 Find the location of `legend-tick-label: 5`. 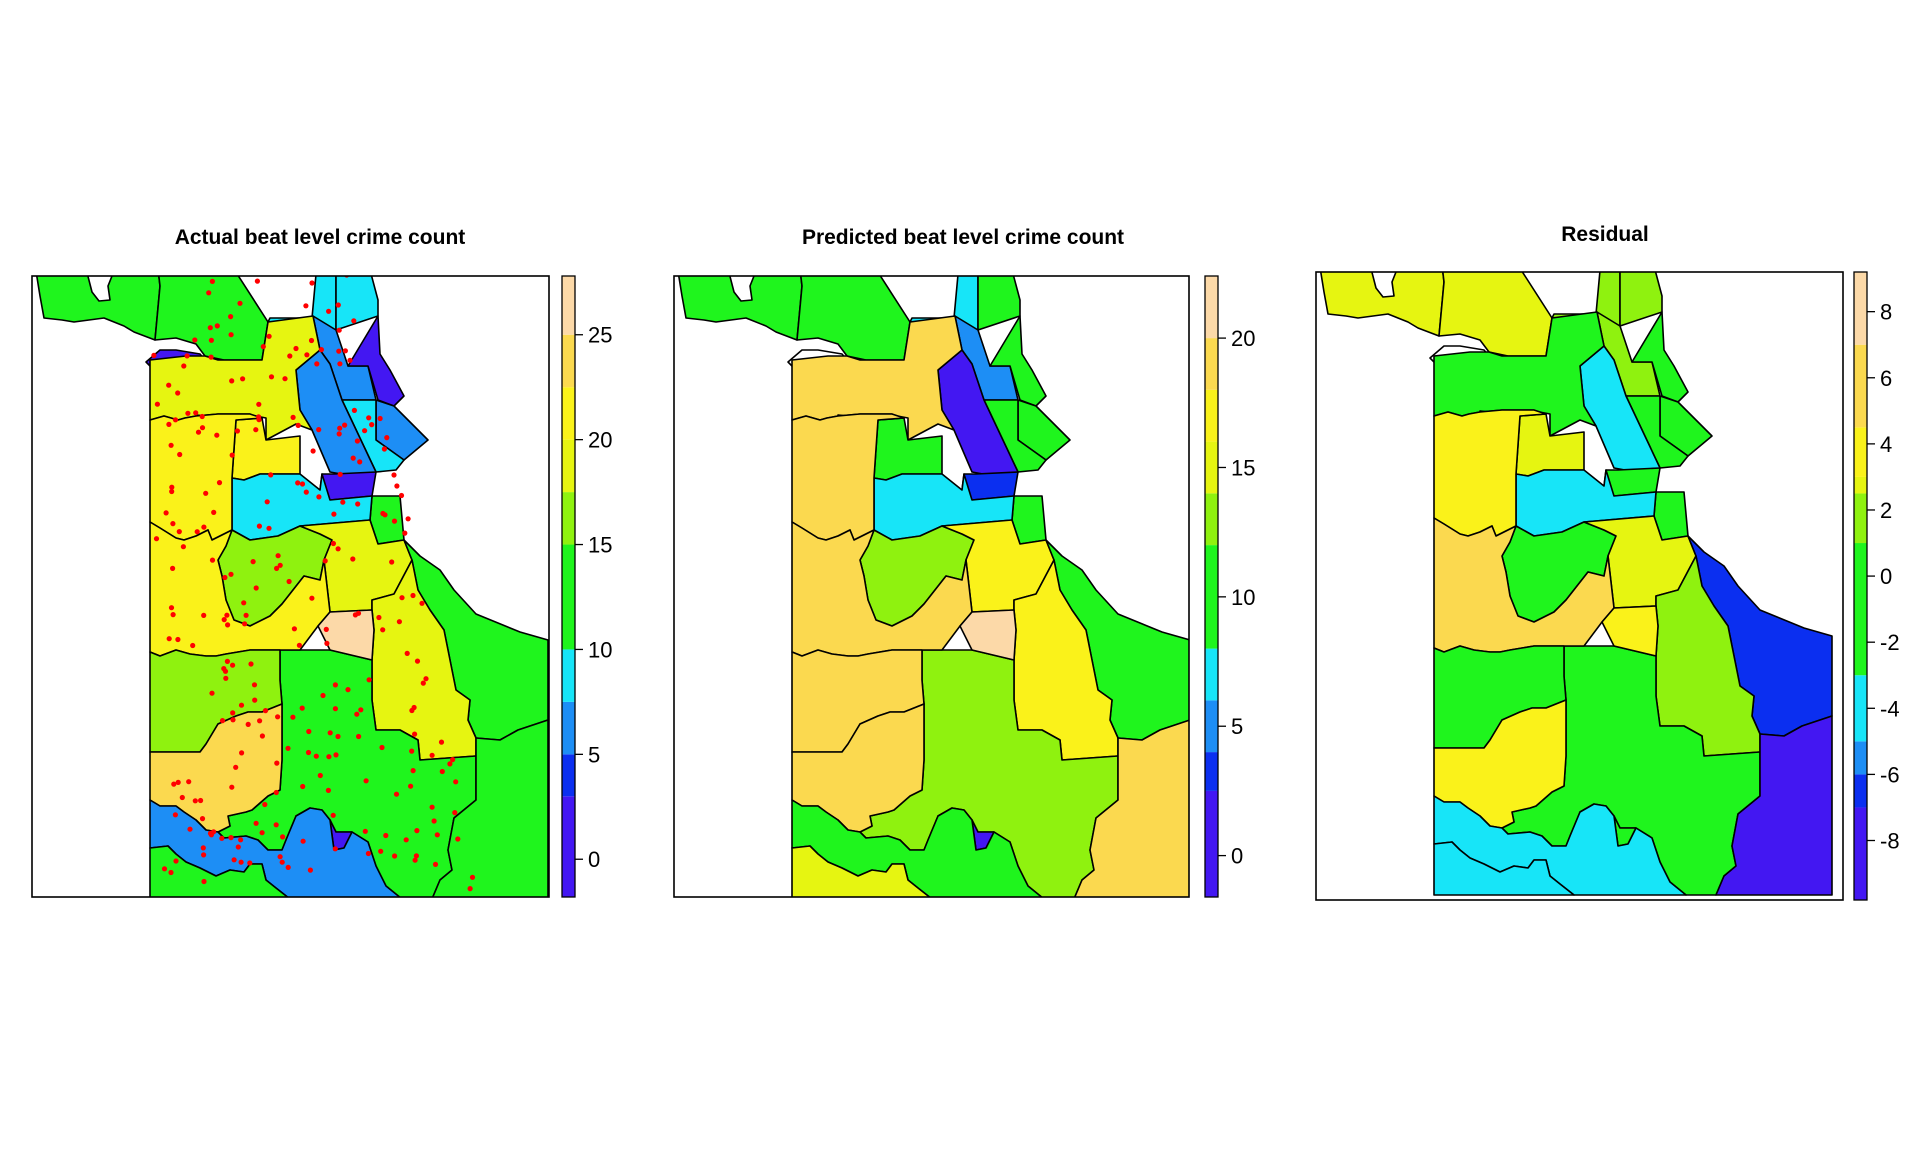

legend-tick-label: 5 is located at coordinates (1237, 726).